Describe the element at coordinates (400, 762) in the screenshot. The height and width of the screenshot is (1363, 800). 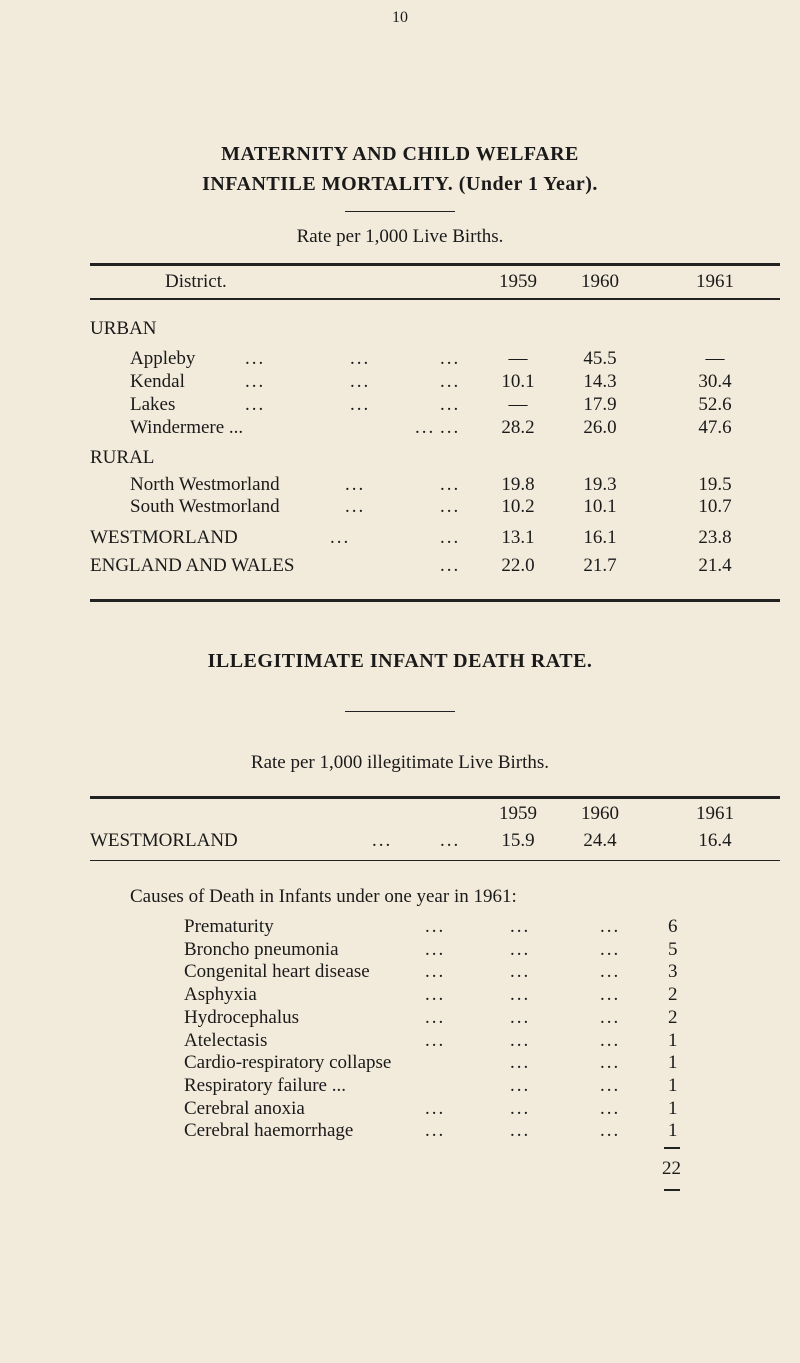
I see `subtitle-illegitimate-rate: Rate per 1,000 illegitimate Live Births.` at that location.